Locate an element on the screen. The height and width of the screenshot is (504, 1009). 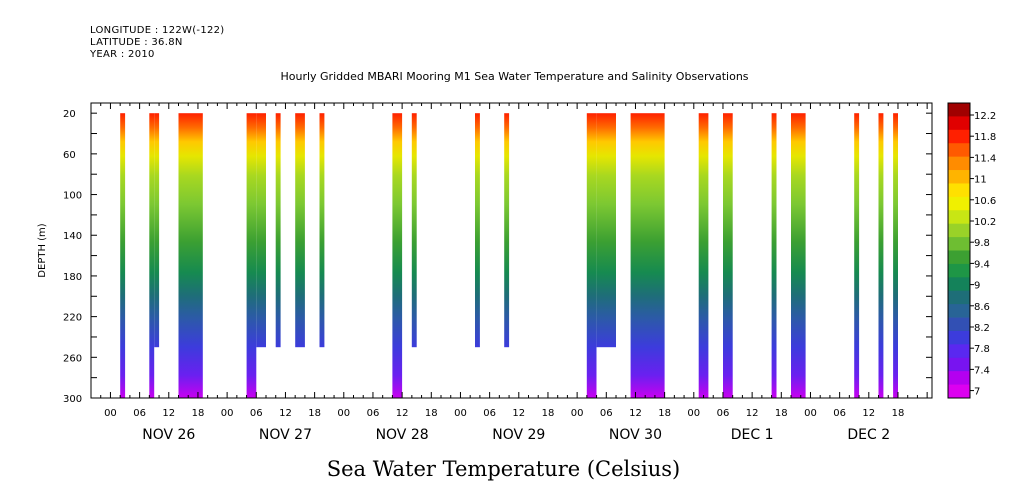
y-tick-label: 220 is located at coordinates (72, 318).